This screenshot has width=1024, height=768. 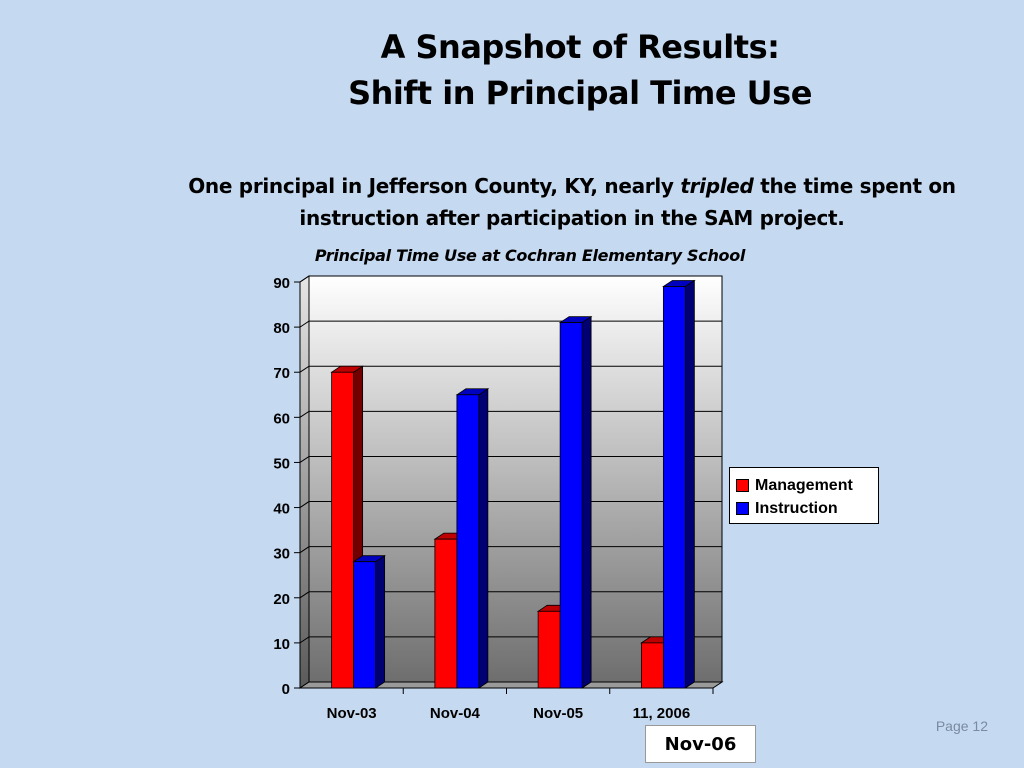 I want to click on y-tick-label: 70, so click(x=281, y=373).